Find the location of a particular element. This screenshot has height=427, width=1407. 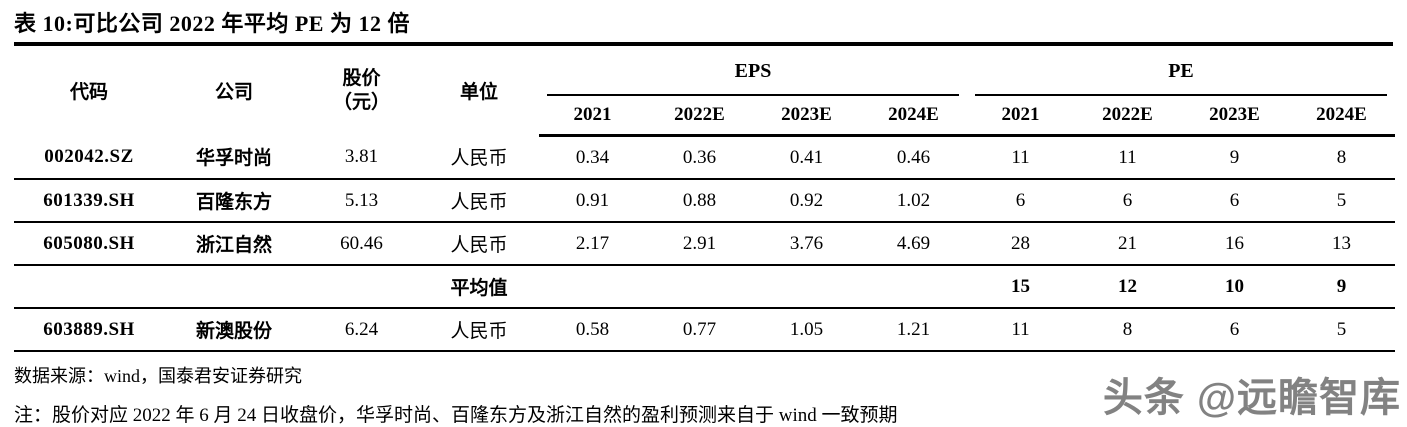

cell-eps-2024e: 1.02 is located at coordinates (913, 201).